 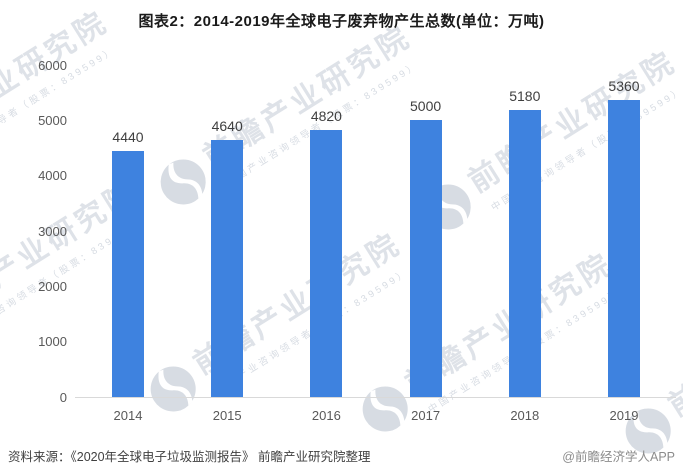 What do you see at coordinates (624, 415) in the screenshot?
I see `x-axis-label: 2019` at bounding box center [624, 415].